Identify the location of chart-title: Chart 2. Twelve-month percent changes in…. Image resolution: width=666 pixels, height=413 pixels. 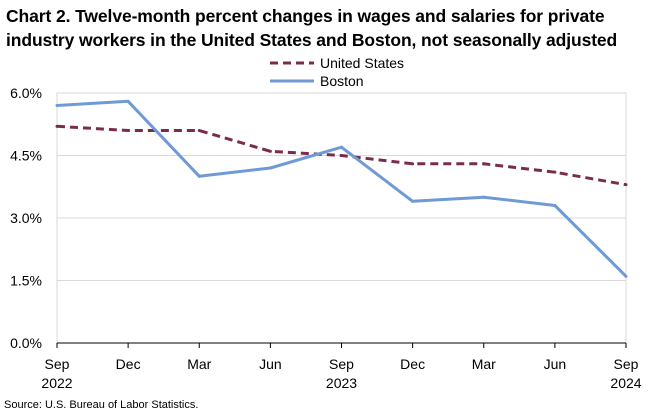
(312, 28).